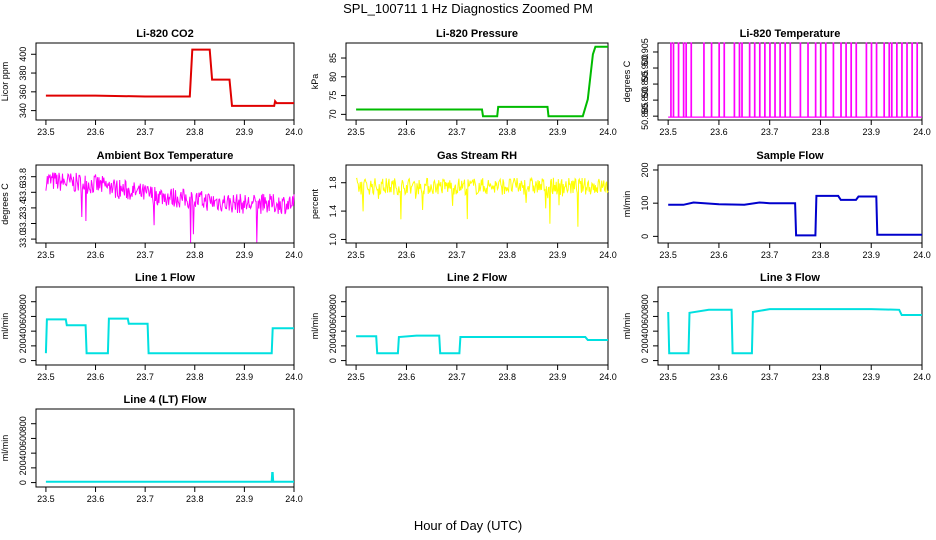 The width and height of the screenshot is (936, 540). What do you see at coordinates (333, 96) in the screenshot?
I see `y-tick-label: 75` at bounding box center [333, 96].